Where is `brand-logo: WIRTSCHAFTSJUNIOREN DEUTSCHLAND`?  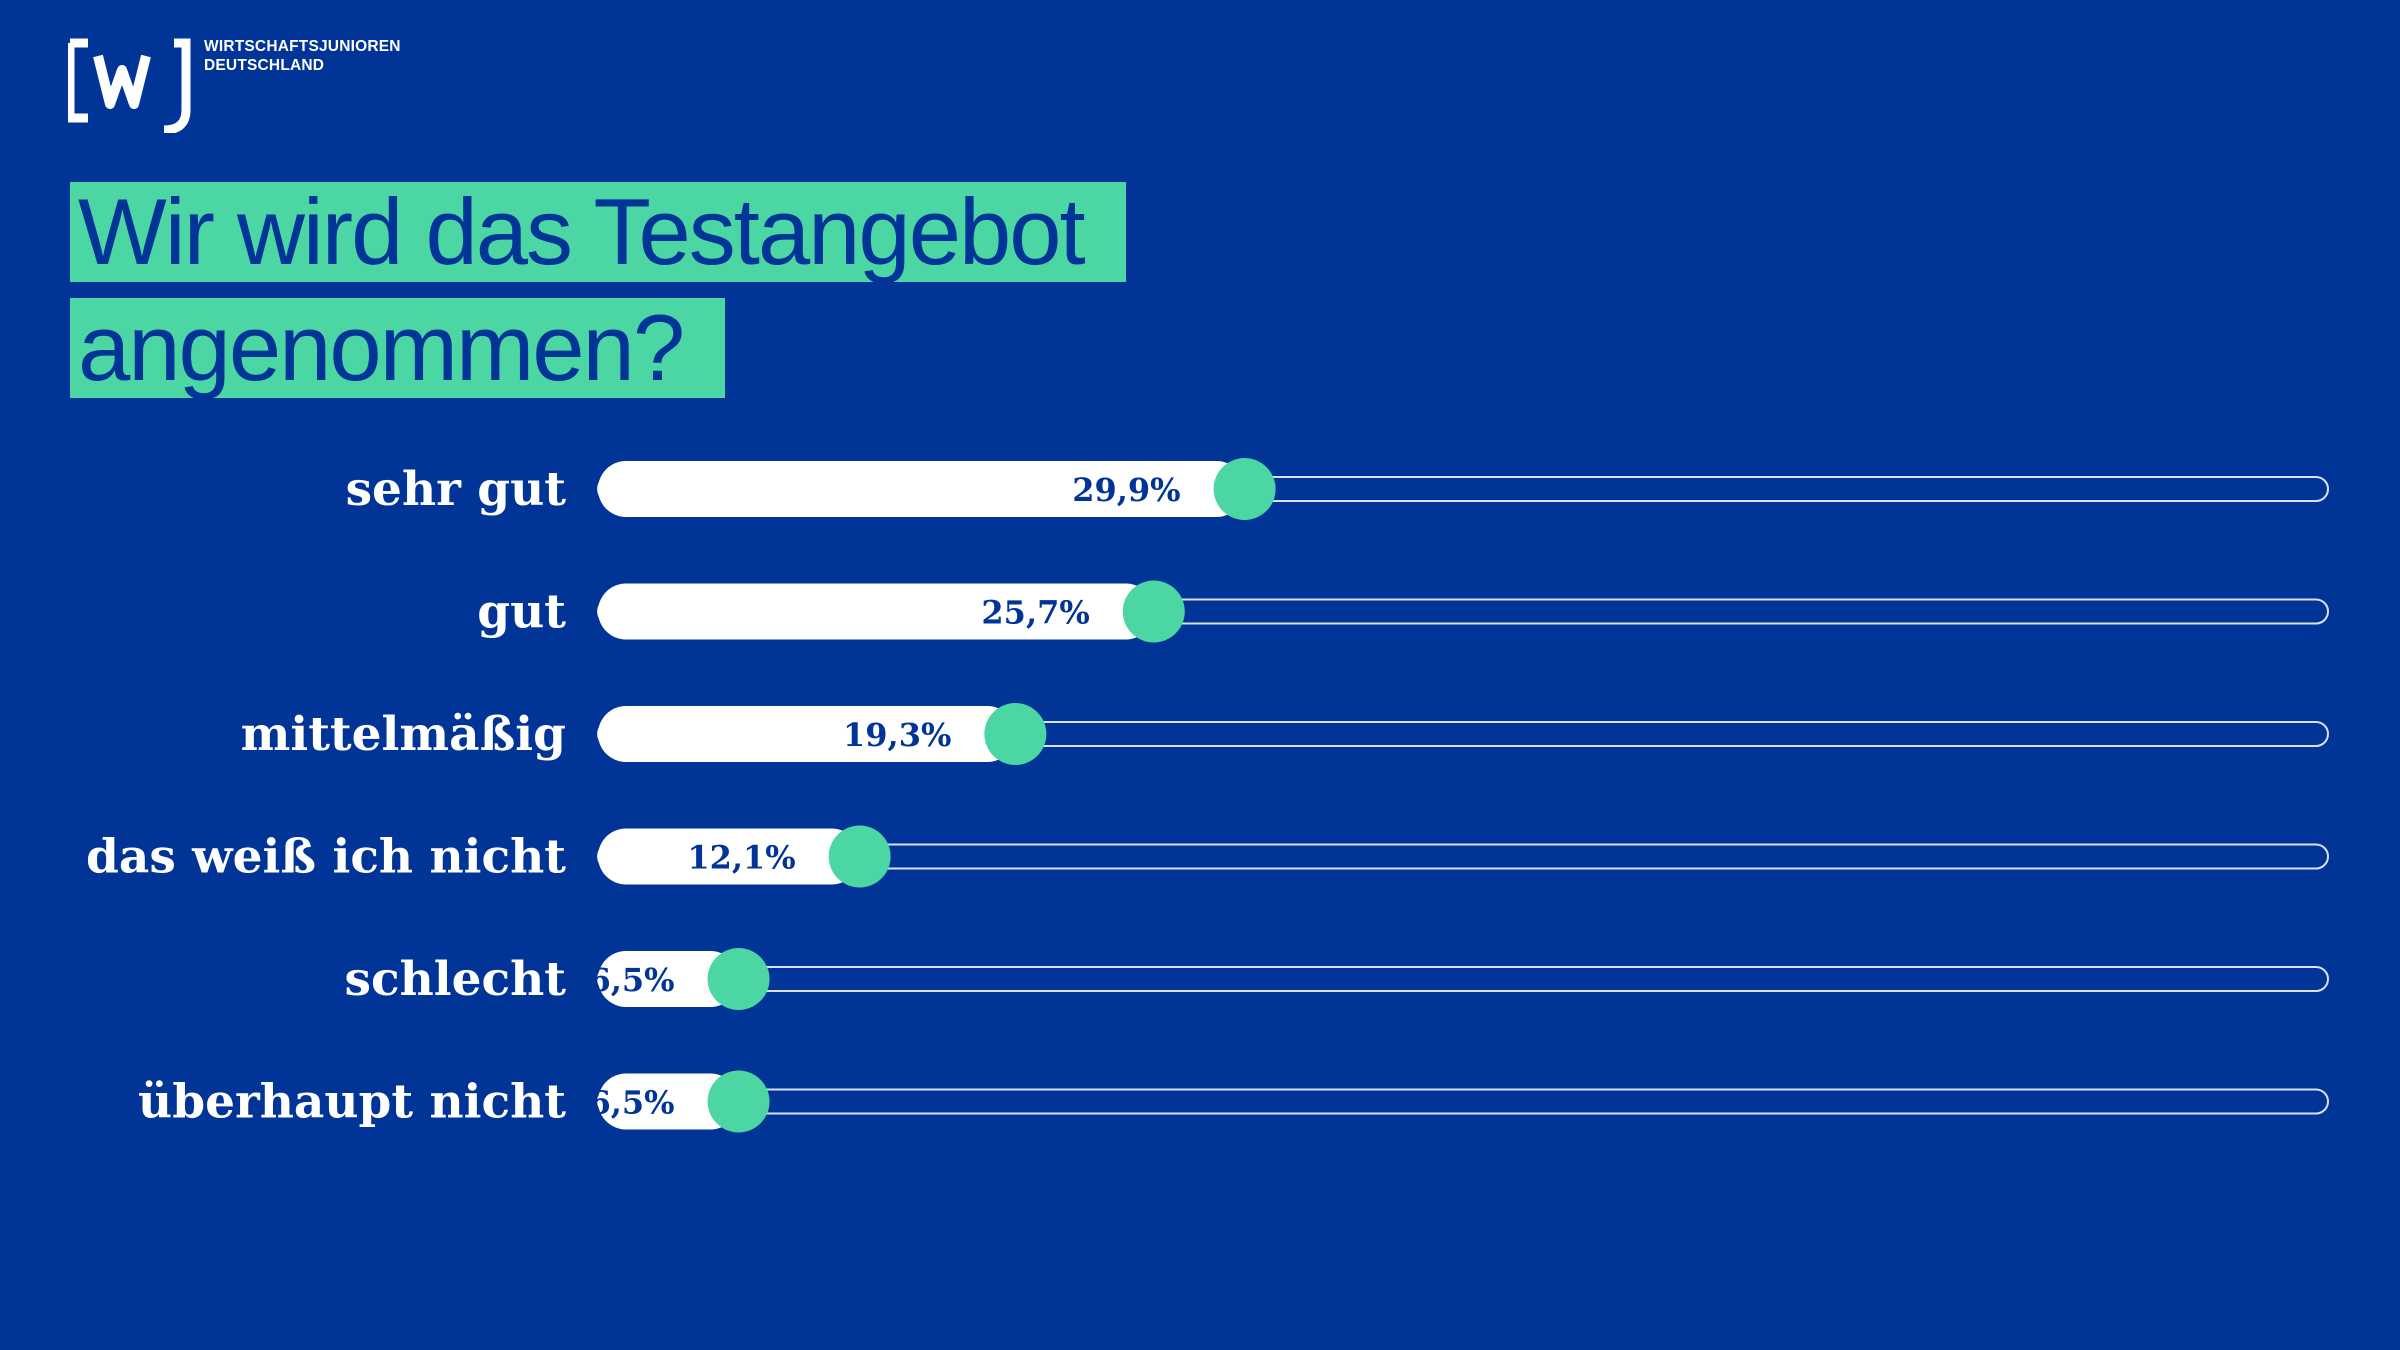 brand-logo: WIRTSCHAFTSJUNIOREN DEUTSCHLAND is located at coordinates (238, 85).